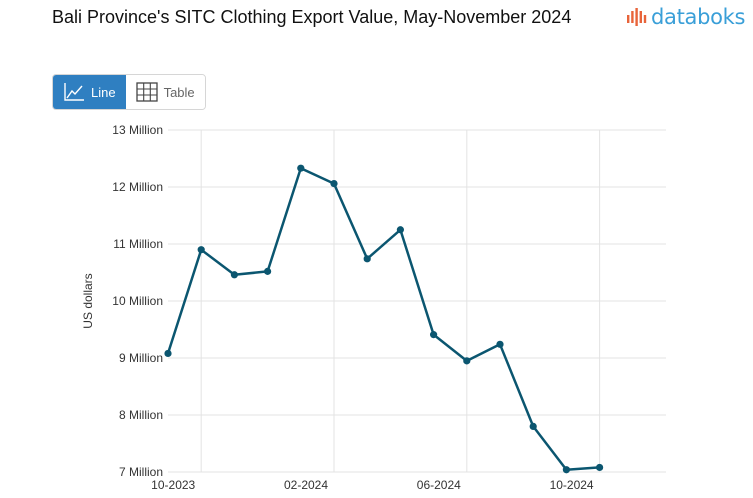 This screenshot has height=498, width=753. I want to click on y-tick-label: 13 Million, so click(137, 130).